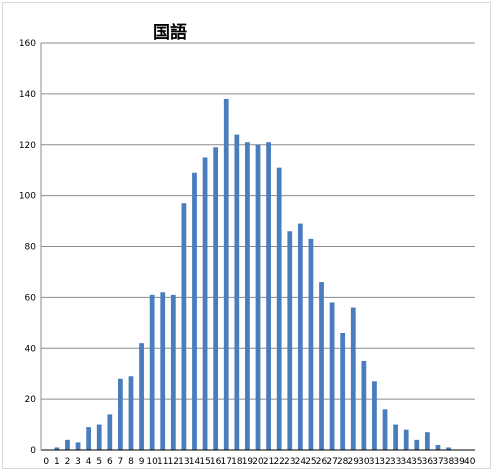  Describe the element at coordinates (78, 462) in the screenshot. I see `x-tick-label: 3` at that location.